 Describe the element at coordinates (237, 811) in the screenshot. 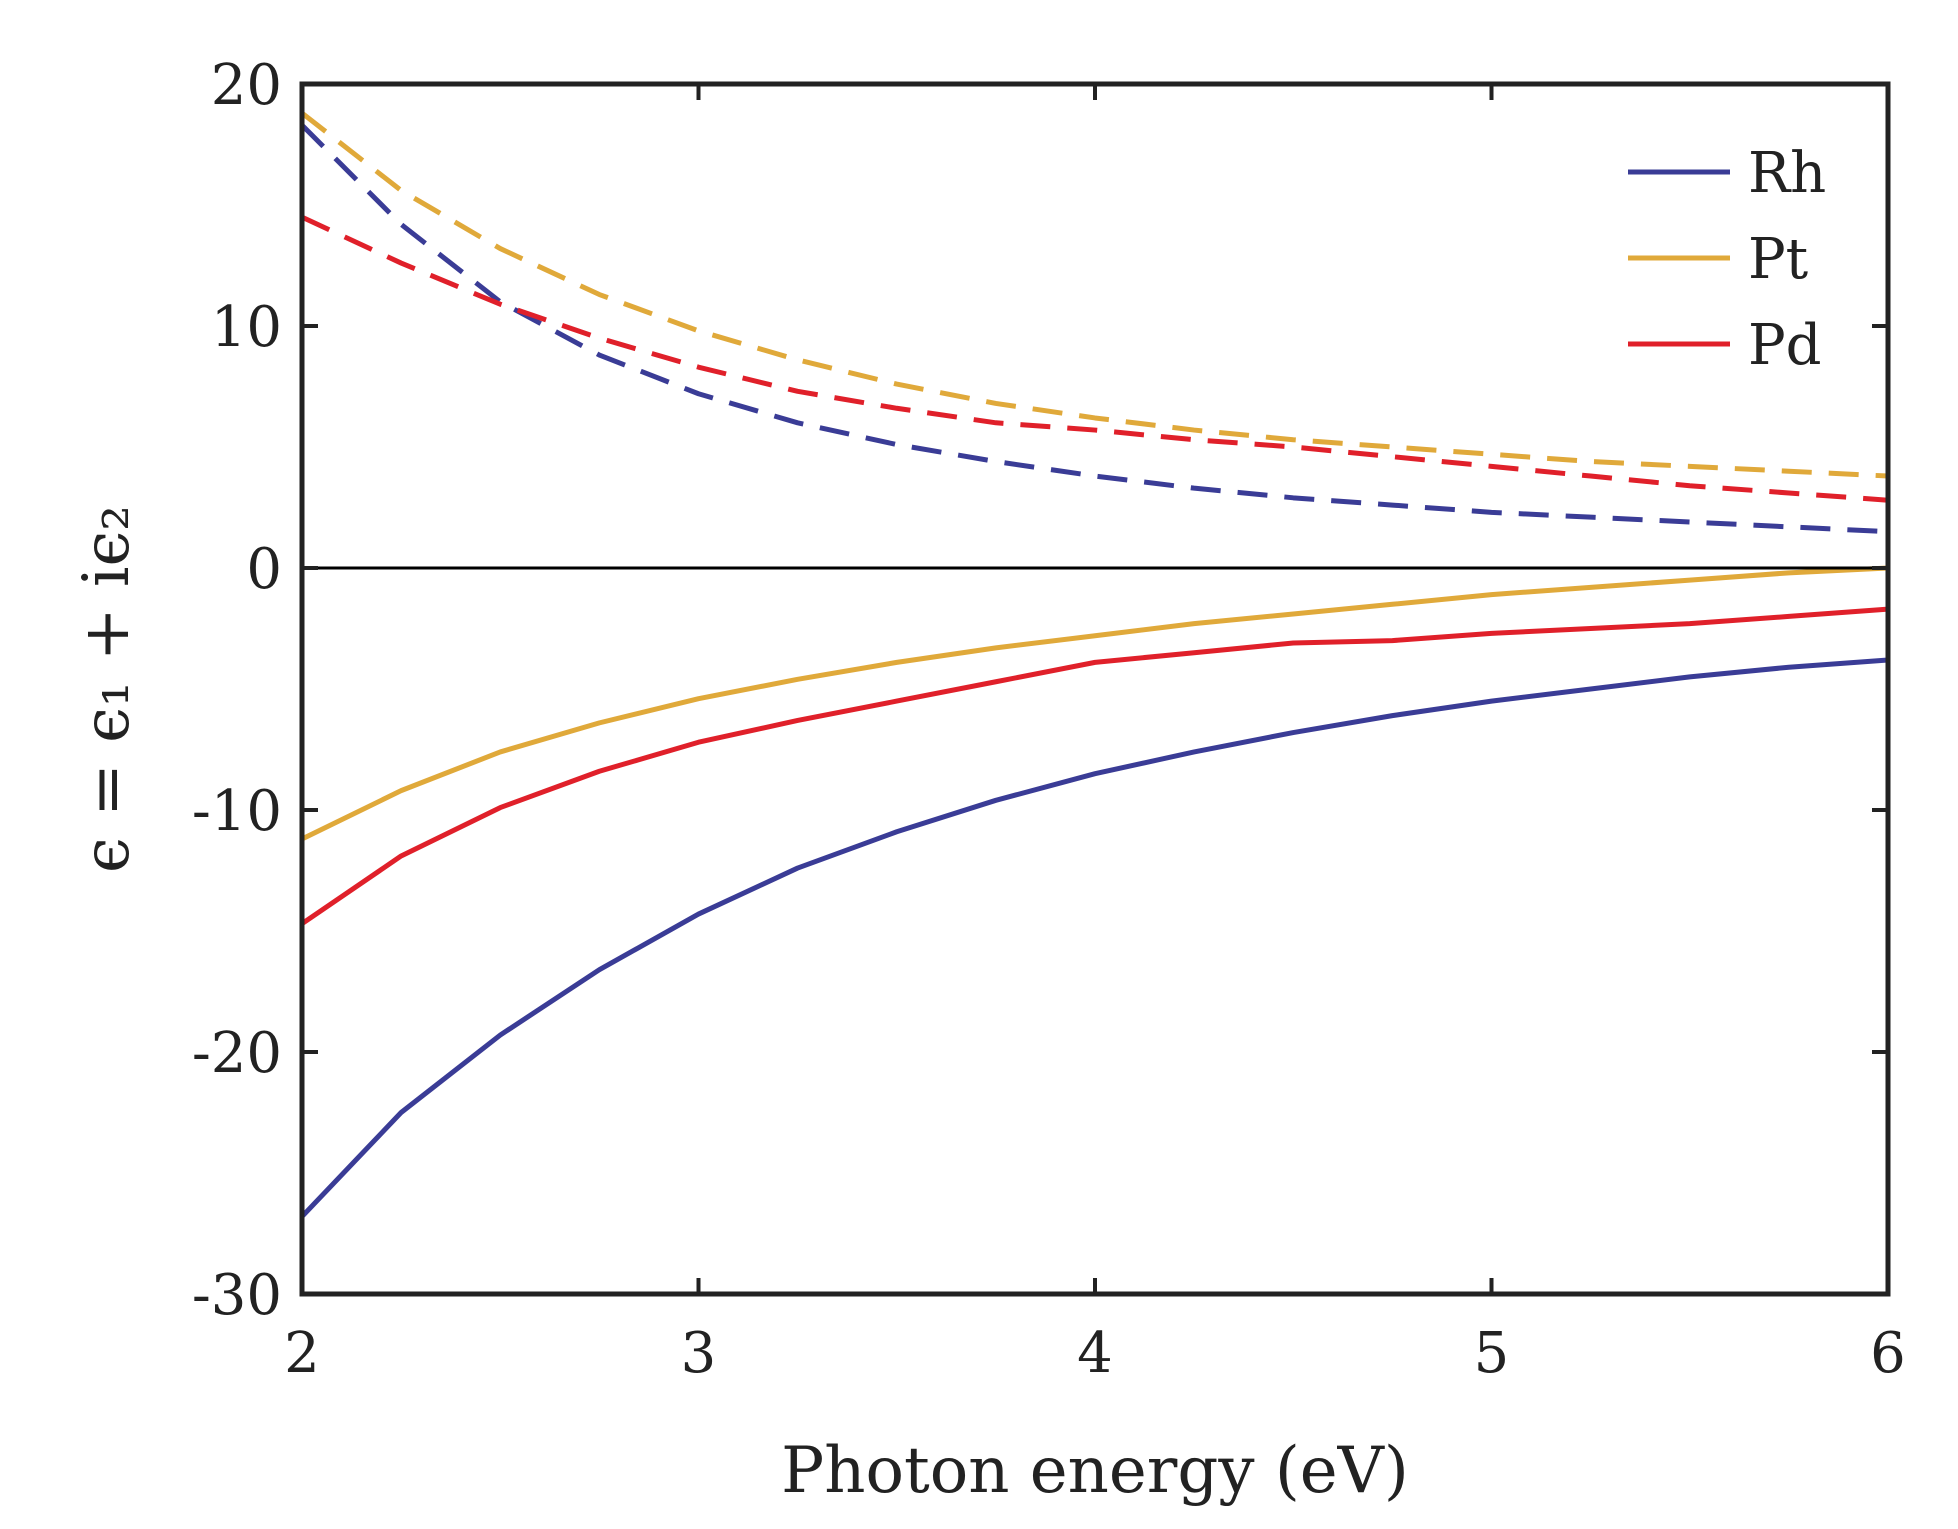

I see `y-tick-label: -10` at that location.